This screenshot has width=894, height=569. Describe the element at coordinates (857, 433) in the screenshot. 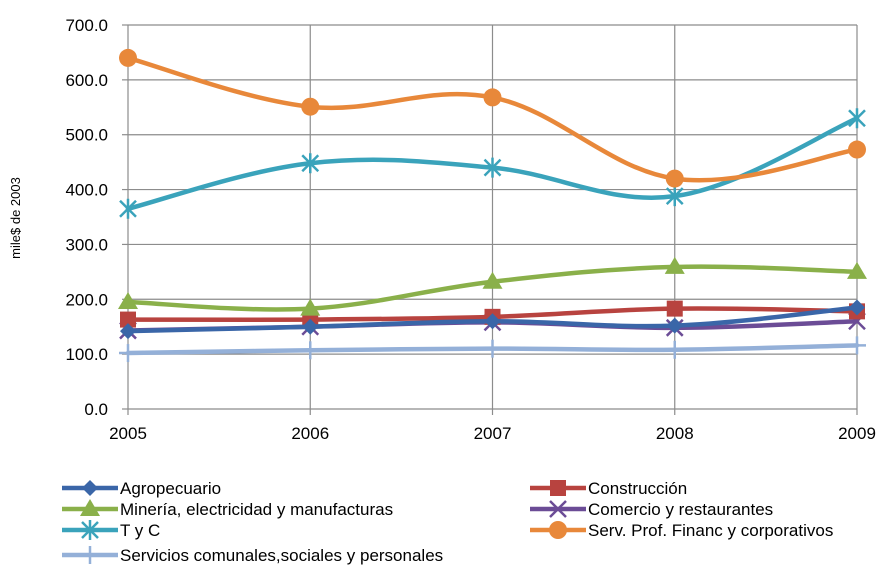

I see `x-tick-label: 2009` at that location.